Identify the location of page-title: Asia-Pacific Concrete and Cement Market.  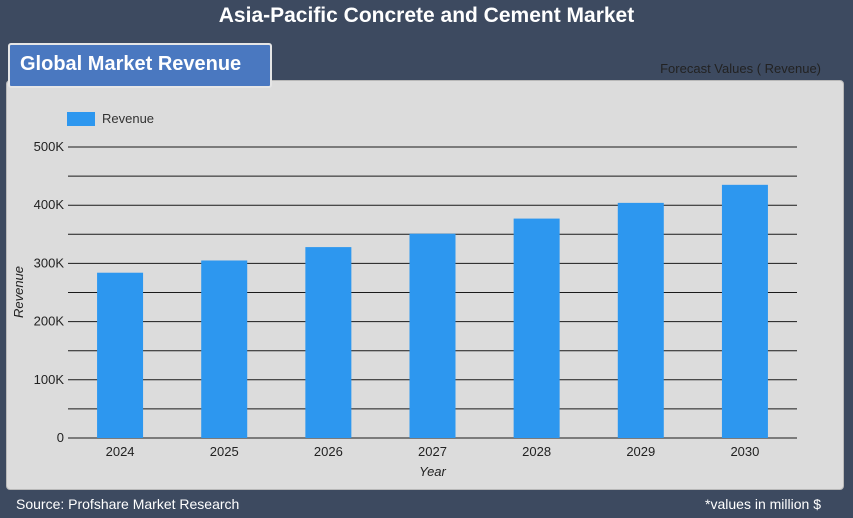
(426, 15).